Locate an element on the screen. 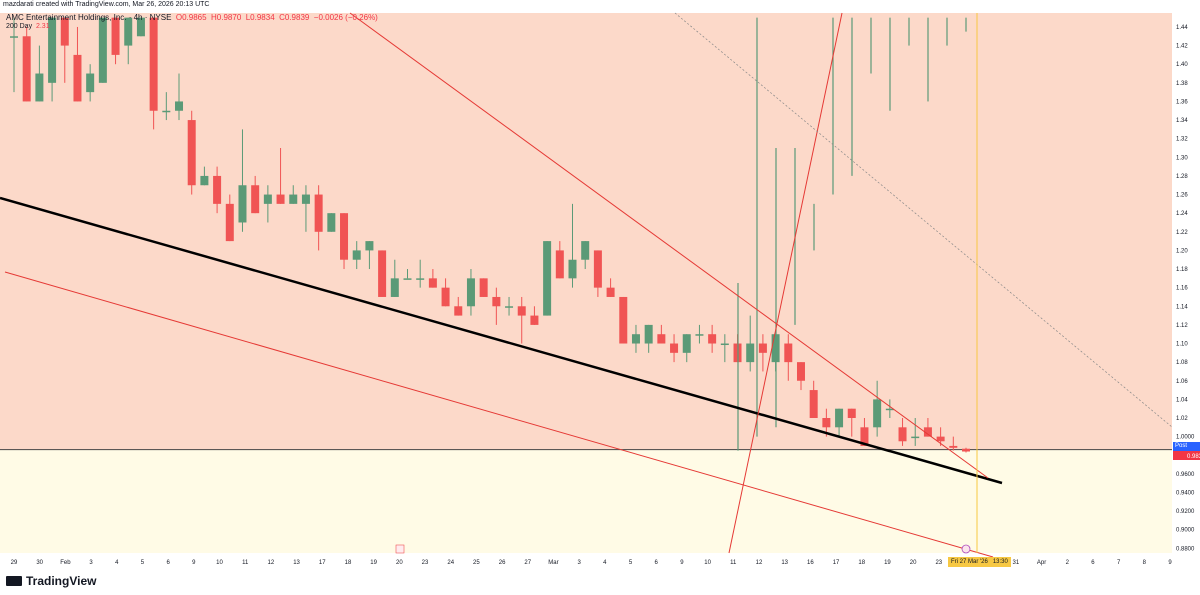 This screenshot has height=595, width=1200. tradingview-logo-icon is located at coordinates (14, 581).